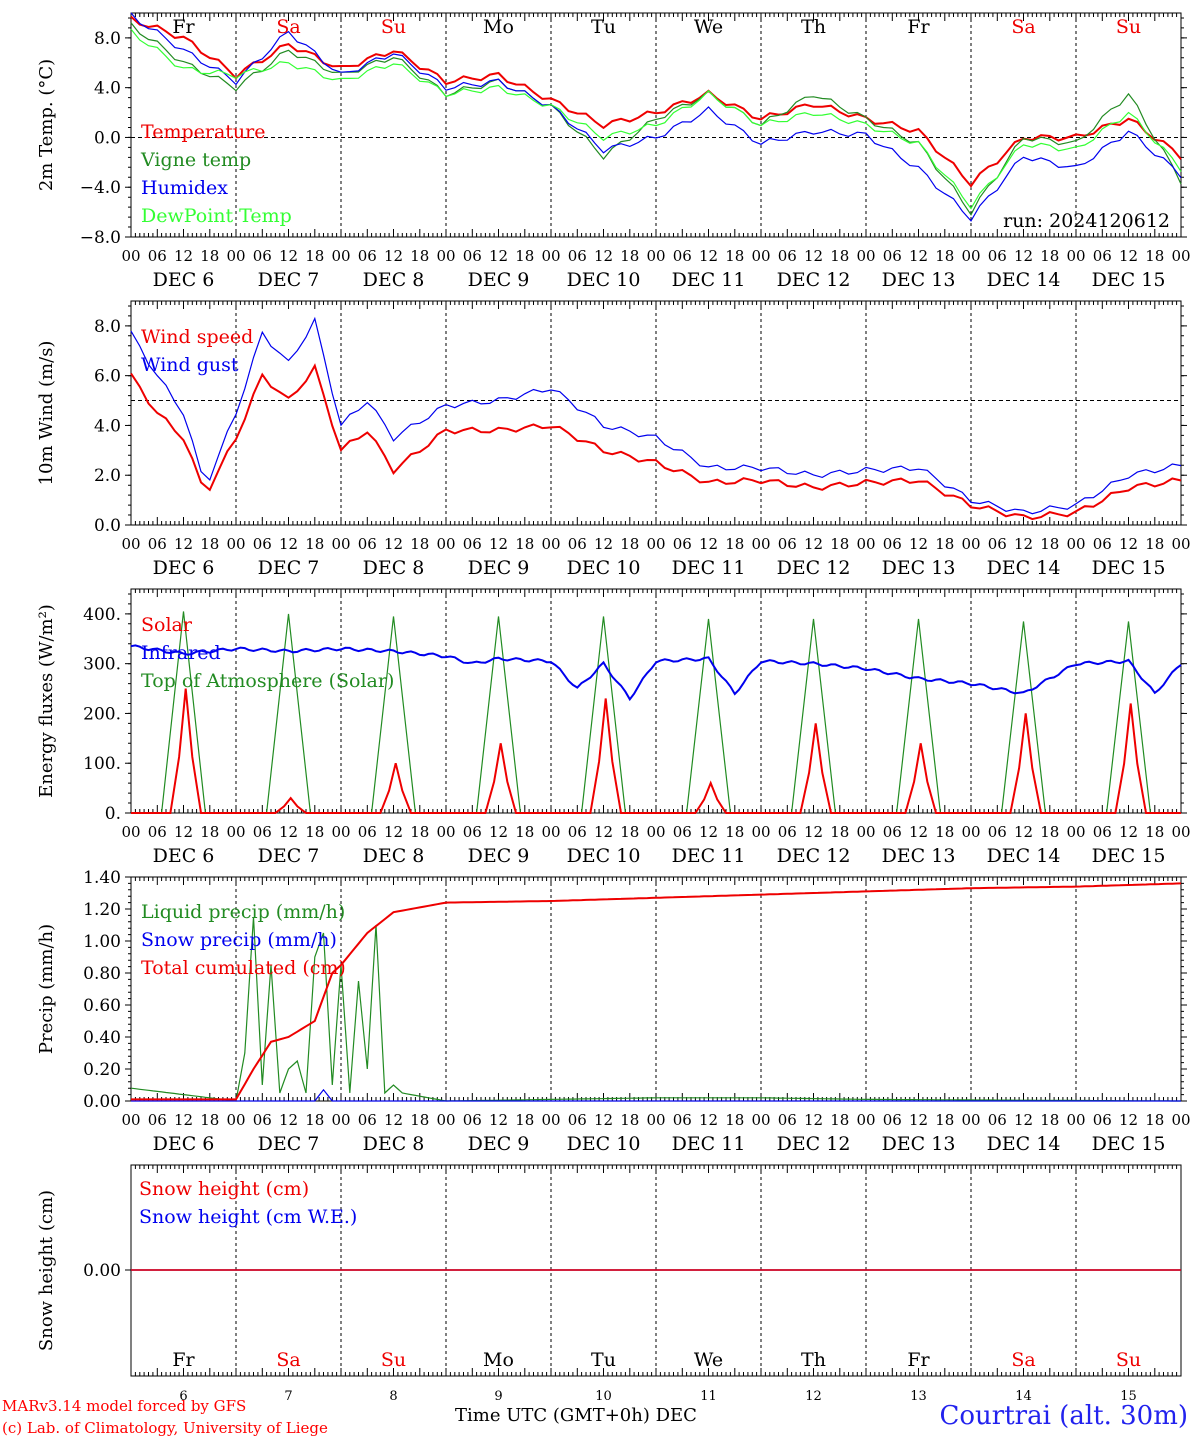  What do you see at coordinates (813, 27) in the screenshot?
I see `weekday-label: Th` at bounding box center [813, 27].